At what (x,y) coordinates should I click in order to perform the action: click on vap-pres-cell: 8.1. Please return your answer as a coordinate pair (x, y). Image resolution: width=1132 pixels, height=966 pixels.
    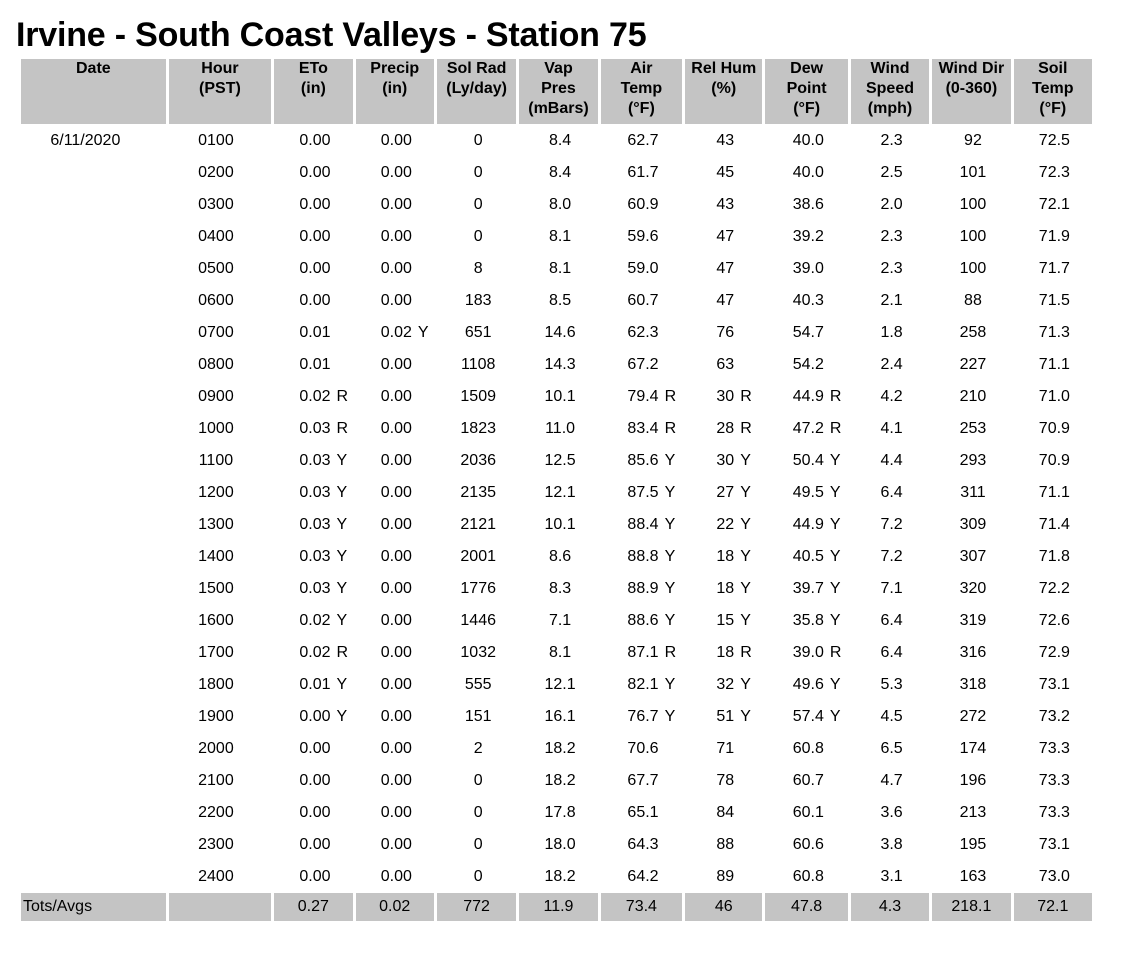
    Looking at the image, I should click on (558, 269).